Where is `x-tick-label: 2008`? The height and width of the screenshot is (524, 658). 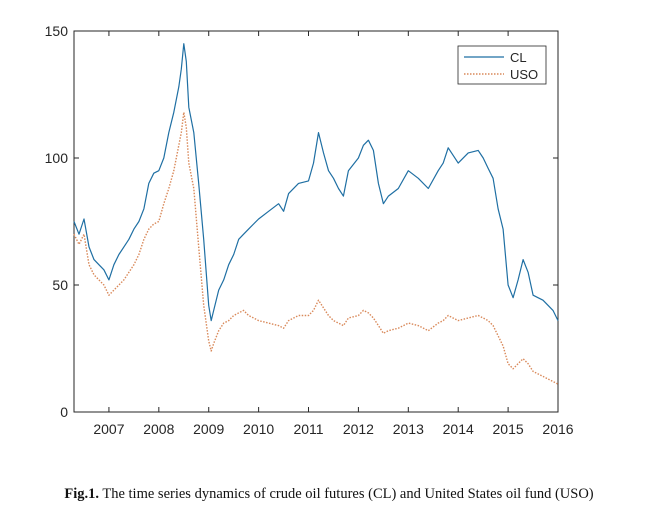
x-tick-label: 2008 is located at coordinates (158, 429).